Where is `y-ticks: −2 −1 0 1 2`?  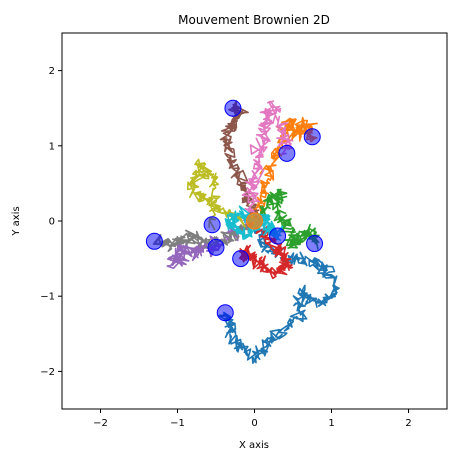 y-ticks: −2 −1 0 1 2 is located at coordinates (51, 222).